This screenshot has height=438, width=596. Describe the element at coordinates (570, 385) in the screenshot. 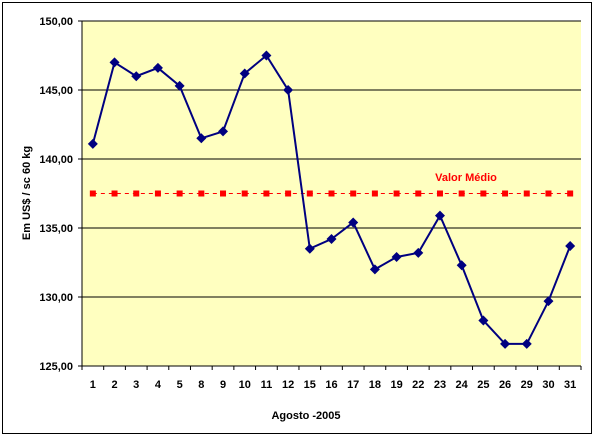

I see `x-tick-label: 31` at that location.